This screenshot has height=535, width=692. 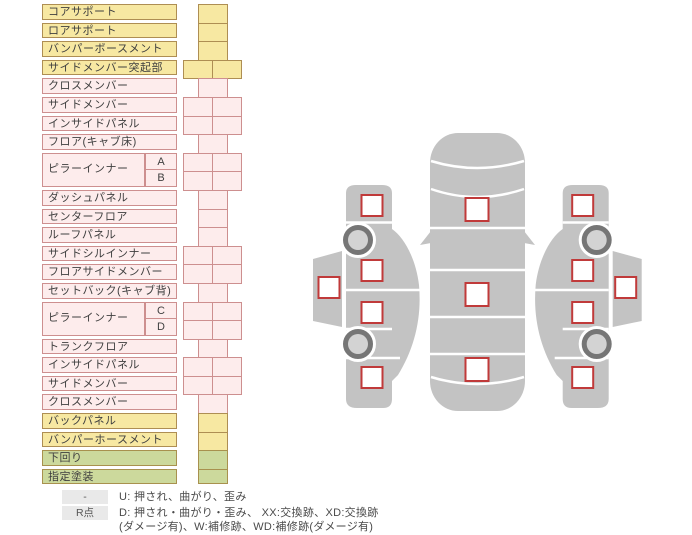 I want to click on row-label: バンパーボースメント, so click(x=109, y=49).